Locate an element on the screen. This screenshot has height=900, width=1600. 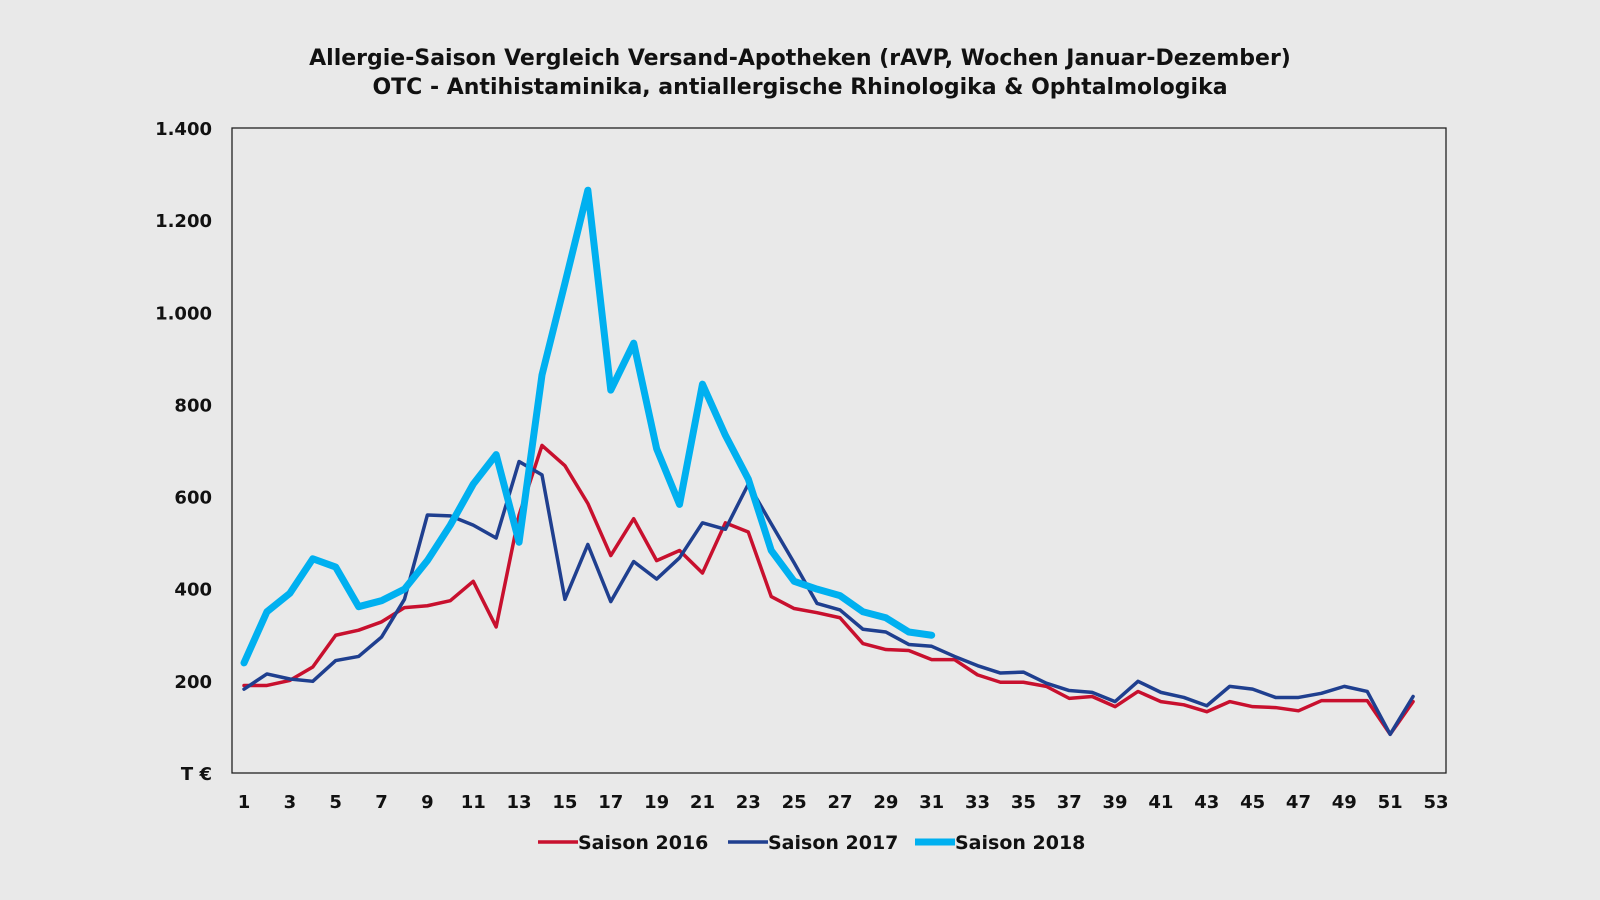
x-tick-label: 37 is located at coordinates (1069, 802).